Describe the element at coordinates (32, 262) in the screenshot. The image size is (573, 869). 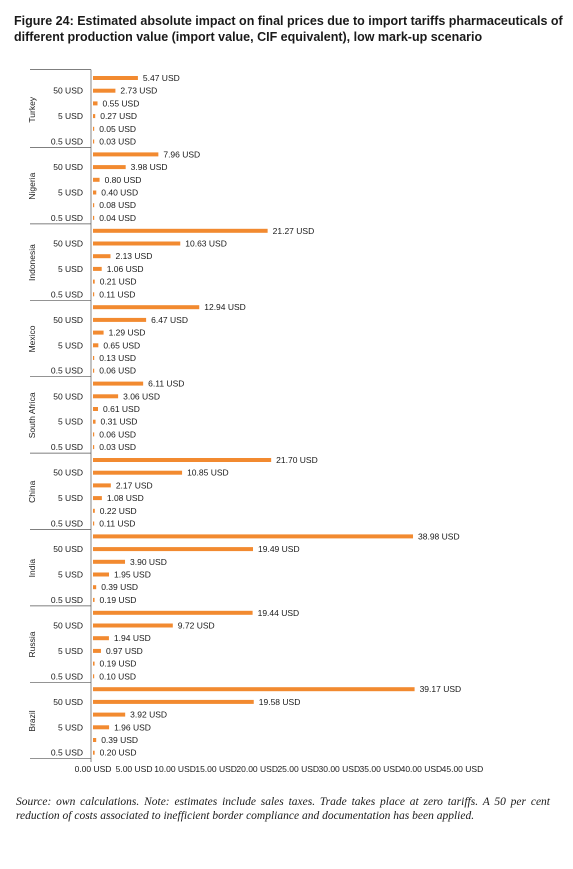
I see `country-label: Indonesia` at that location.